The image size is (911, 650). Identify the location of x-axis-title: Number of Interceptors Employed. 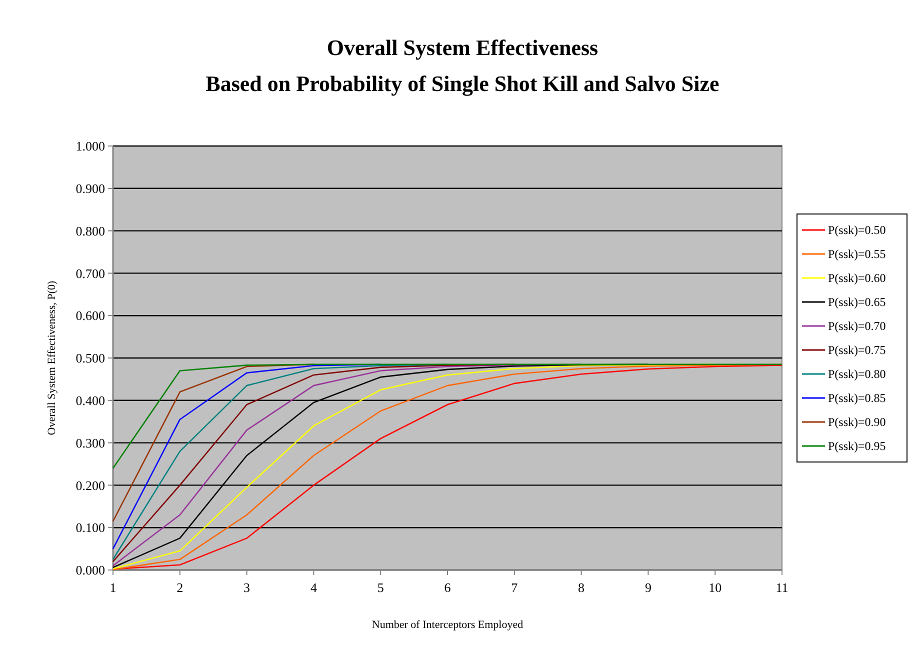
(448, 625).